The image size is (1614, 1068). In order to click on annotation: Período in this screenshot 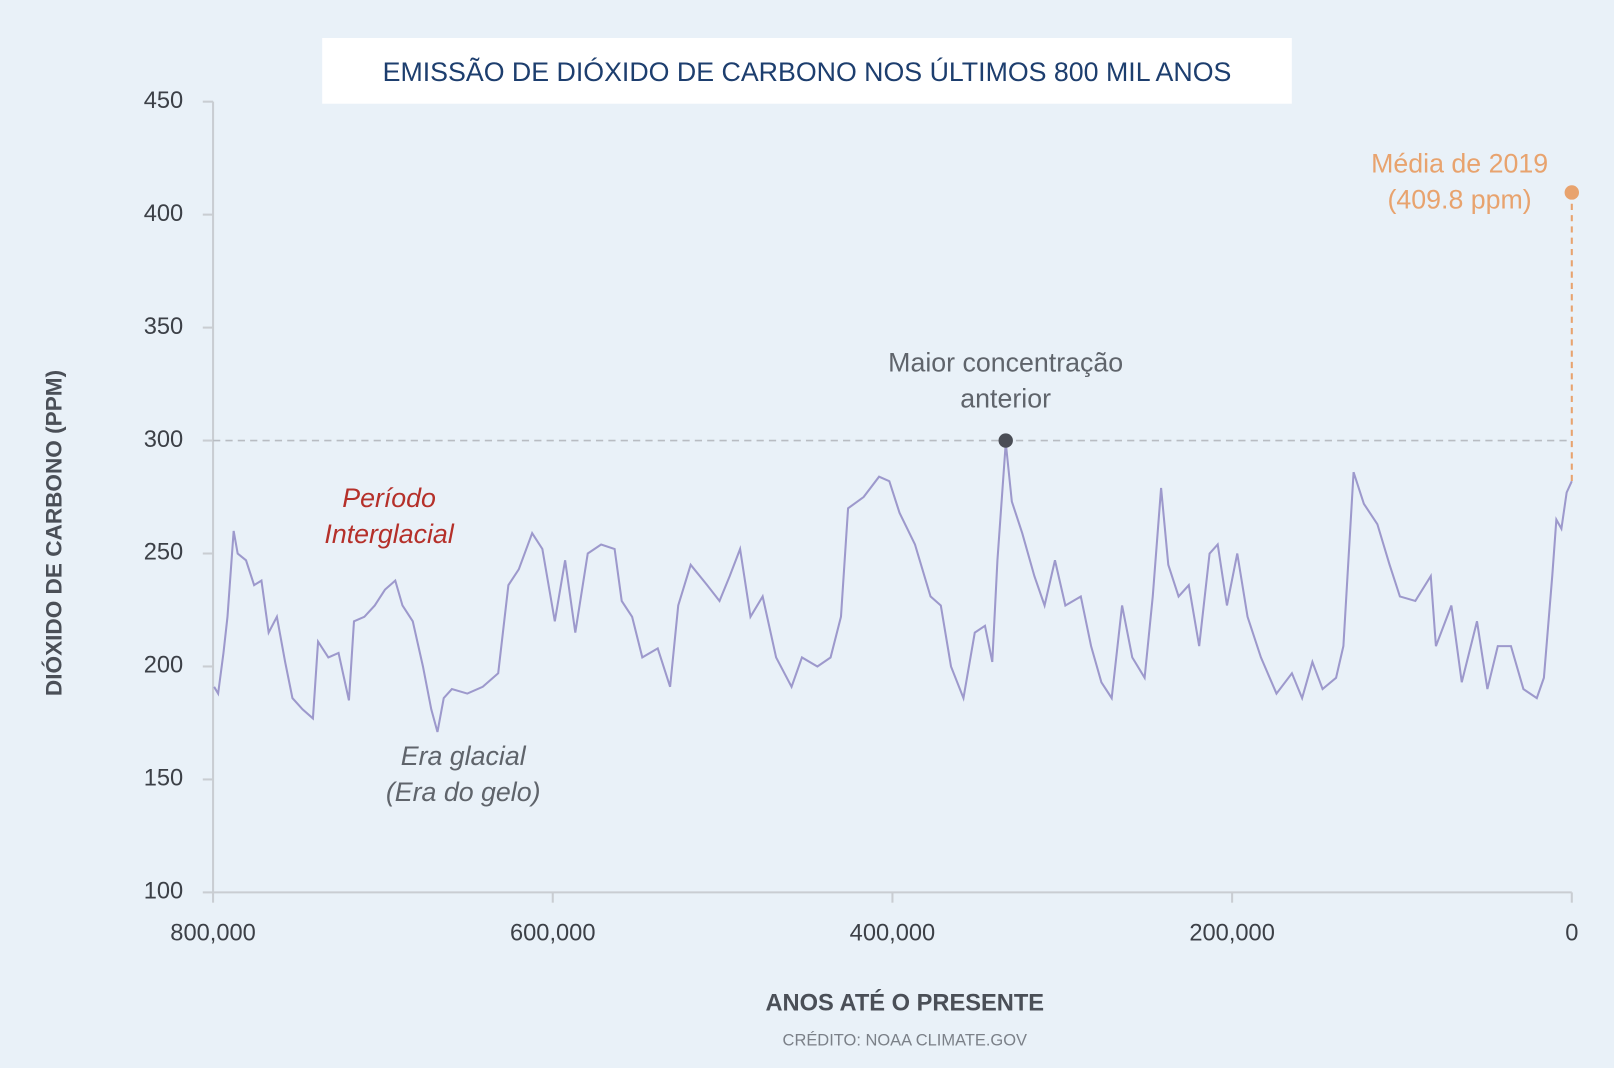, I will do `click(389, 498)`.